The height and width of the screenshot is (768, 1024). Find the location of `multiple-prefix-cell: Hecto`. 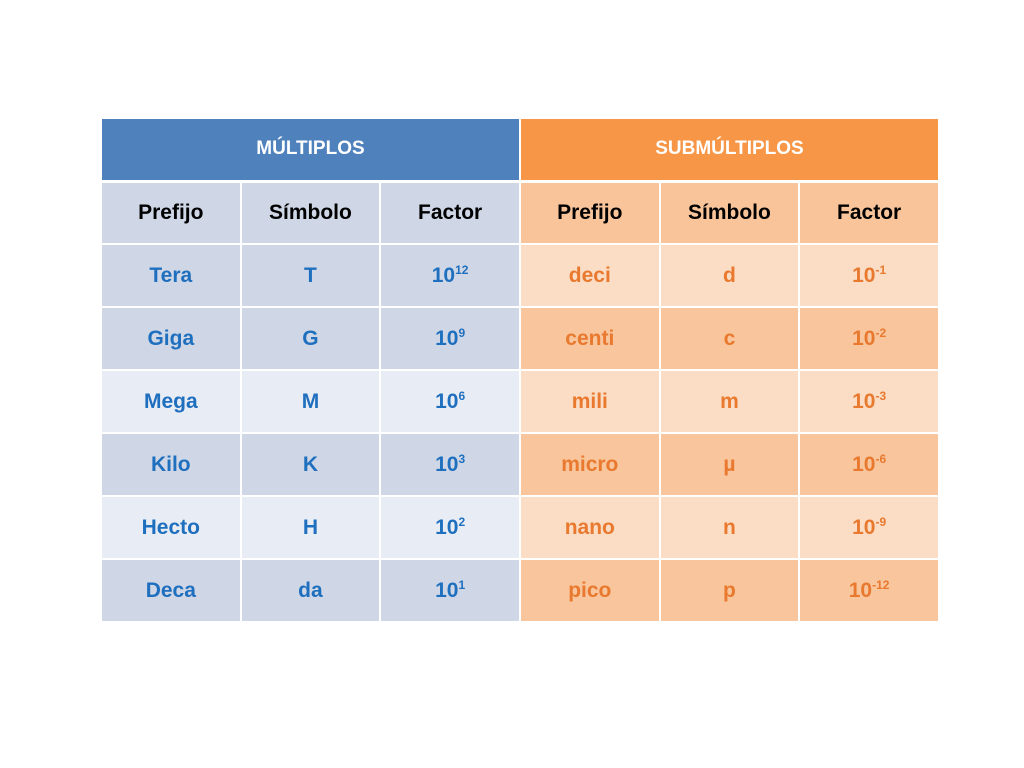

multiple-prefix-cell: Hecto is located at coordinates (171, 527).